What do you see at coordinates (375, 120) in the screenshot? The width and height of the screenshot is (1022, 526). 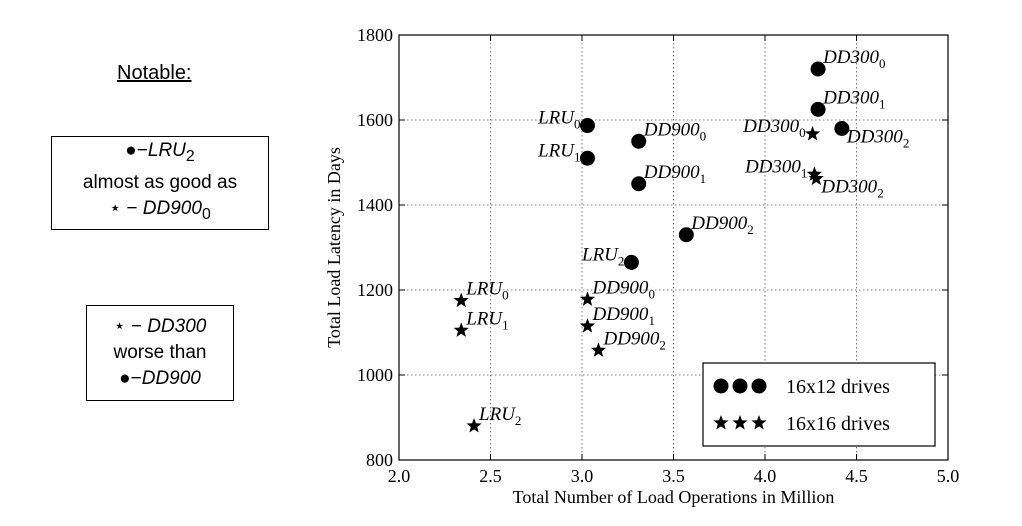 I see `y-tick-label: 1600` at bounding box center [375, 120].